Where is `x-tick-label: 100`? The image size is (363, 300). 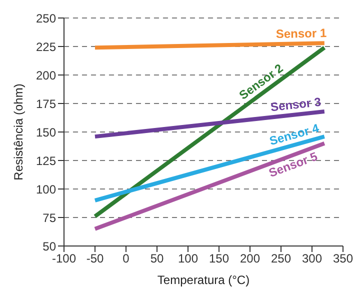
x-tick-label: 100 is located at coordinates (188, 259).